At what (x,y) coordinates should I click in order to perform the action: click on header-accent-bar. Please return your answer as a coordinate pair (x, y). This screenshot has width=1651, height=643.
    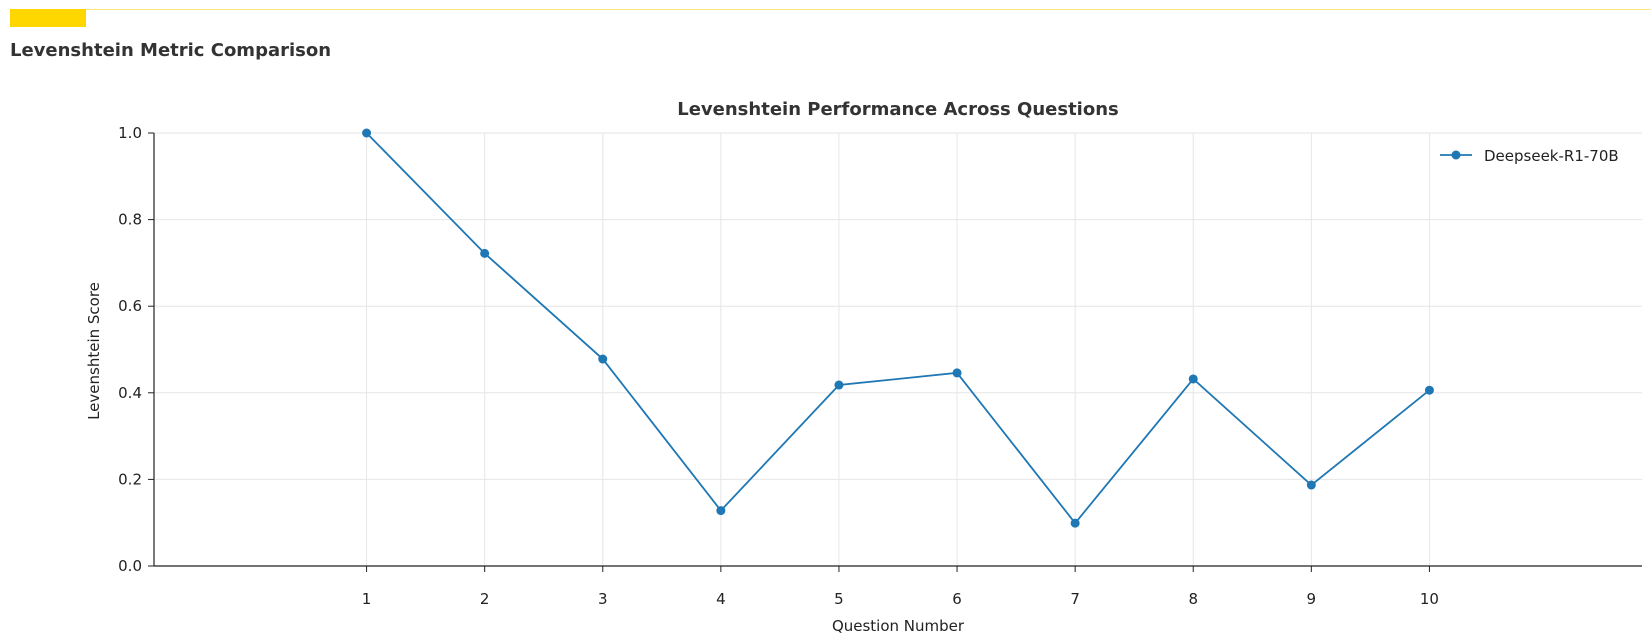
    Looking at the image, I should click on (48, 18).